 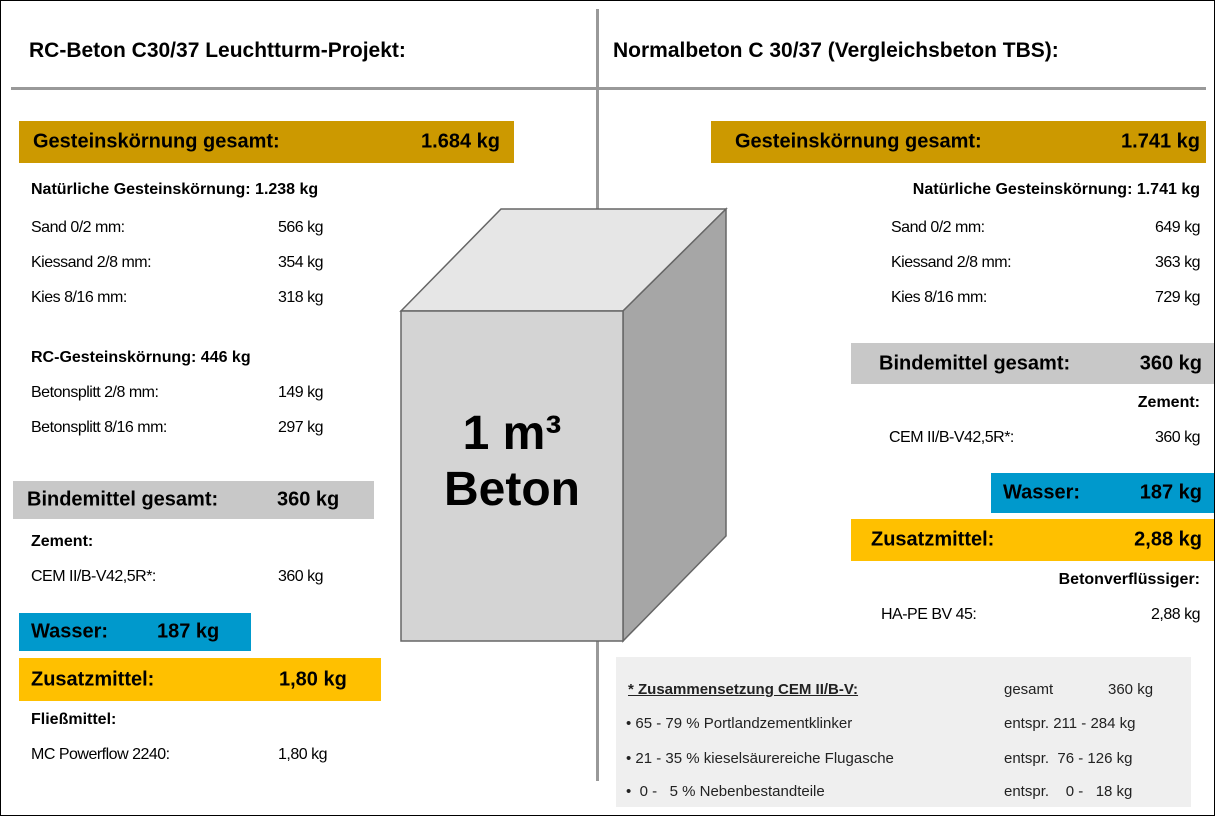 I want to click on footnote-row: • 21 - 35 % kieselsäurereiche Flugasche, so click(x=760, y=758).